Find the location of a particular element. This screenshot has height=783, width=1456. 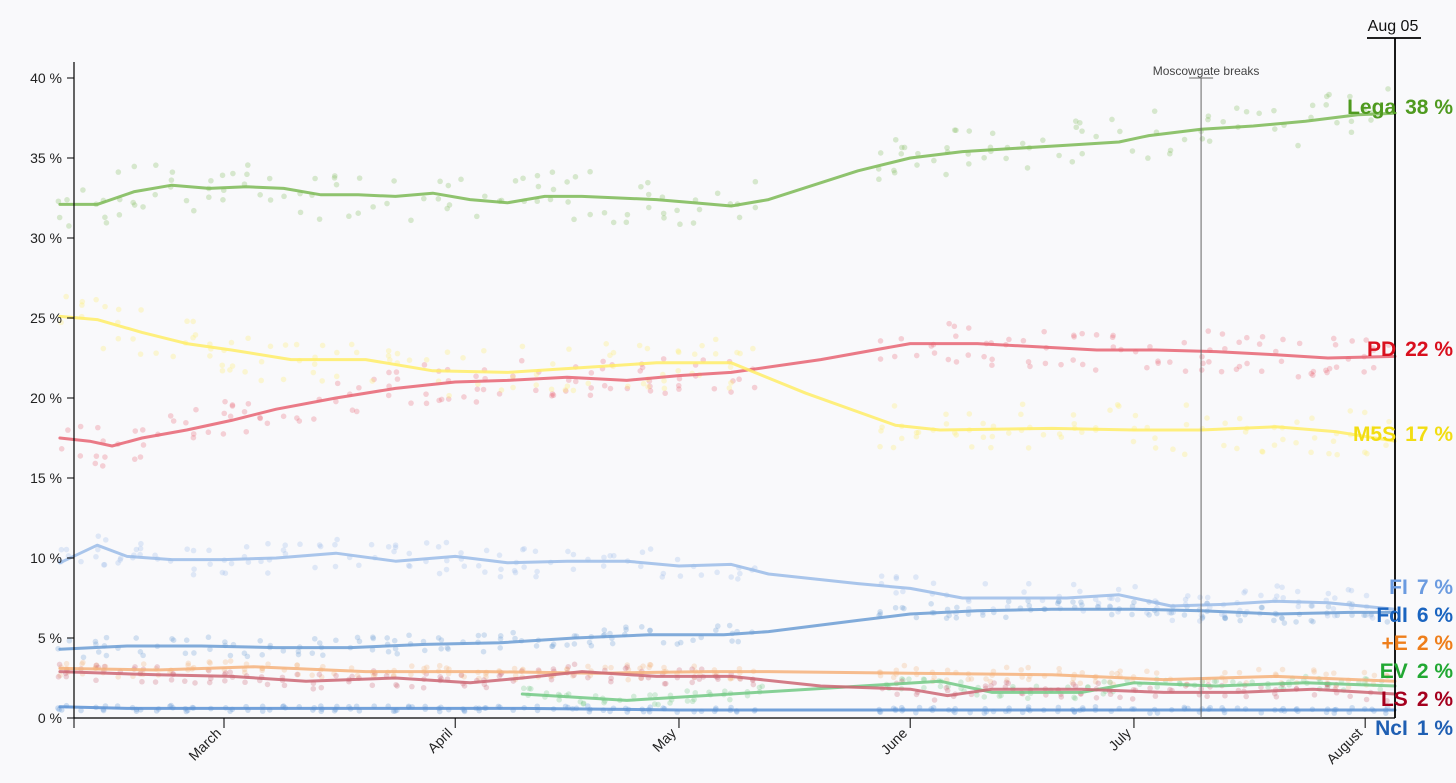

y-tick-label: 15 % is located at coordinates (46, 478).